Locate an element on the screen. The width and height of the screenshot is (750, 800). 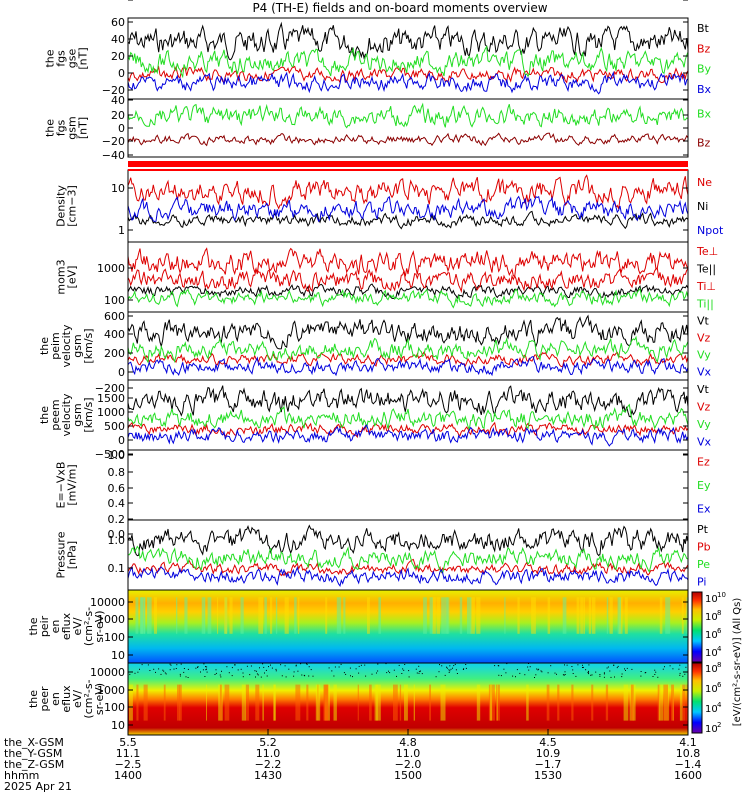
ylabel-line: Pressure is located at coordinates (61, 554).